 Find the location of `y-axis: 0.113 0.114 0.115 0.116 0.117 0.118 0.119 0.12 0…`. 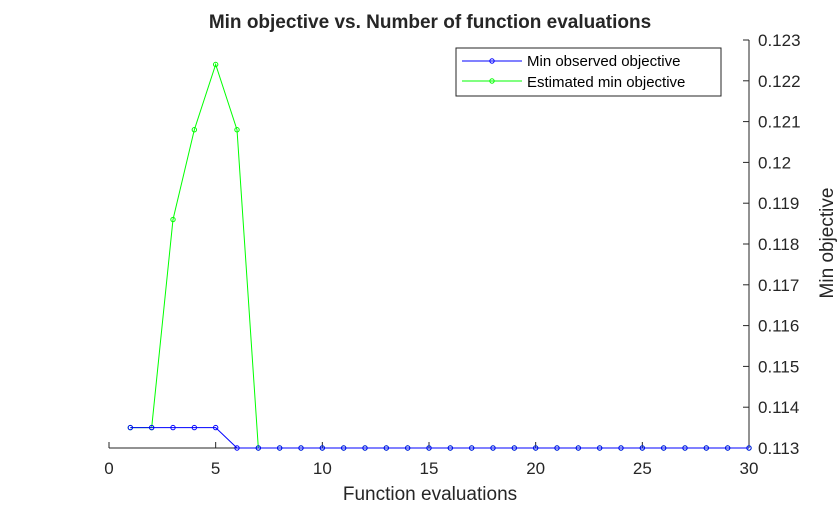

y-axis: 0.113 0.114 0.115 0.116 0.117 0.118 0.119 0.12 0… is located at coordinates (772, 244).